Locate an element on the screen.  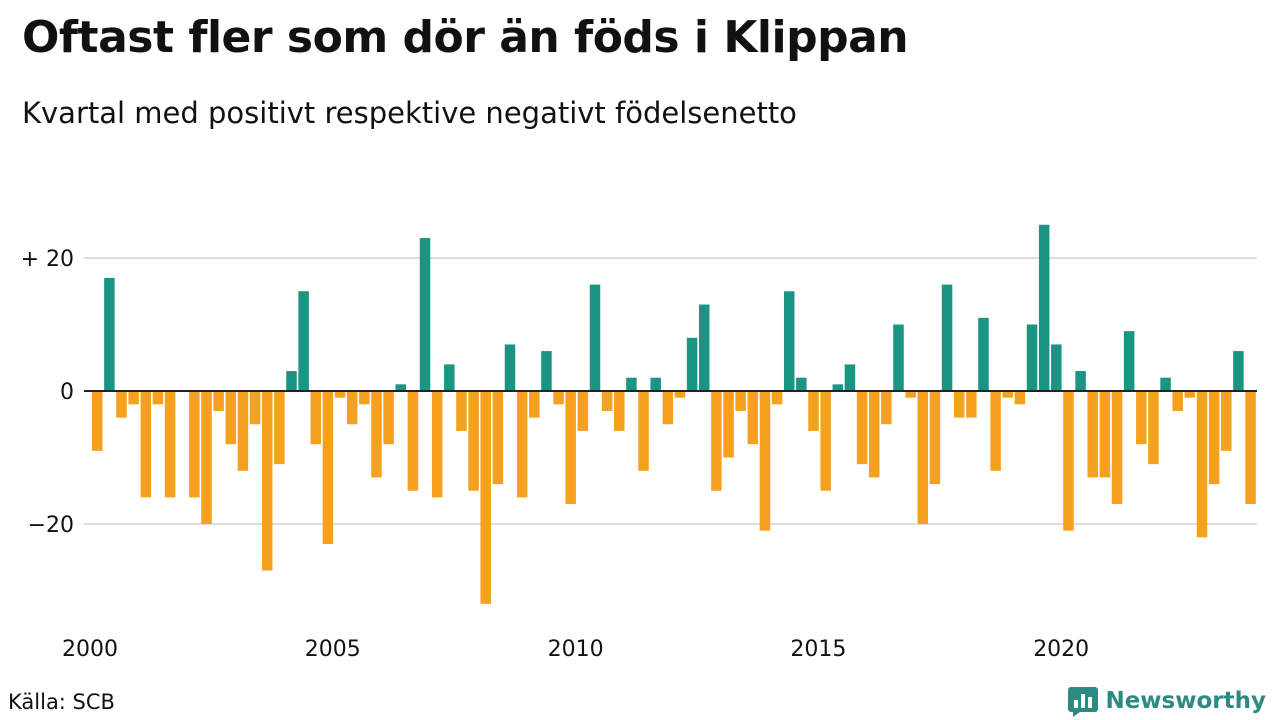
x-tick-label: 2010 is located at coordinates (576, 649).